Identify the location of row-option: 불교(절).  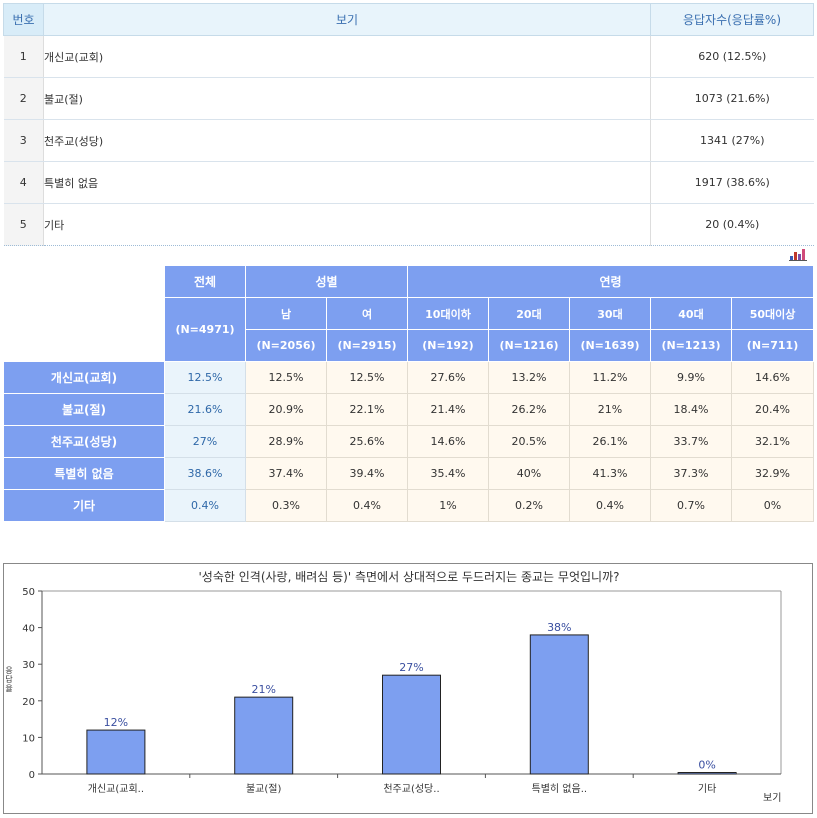
(347, 98).